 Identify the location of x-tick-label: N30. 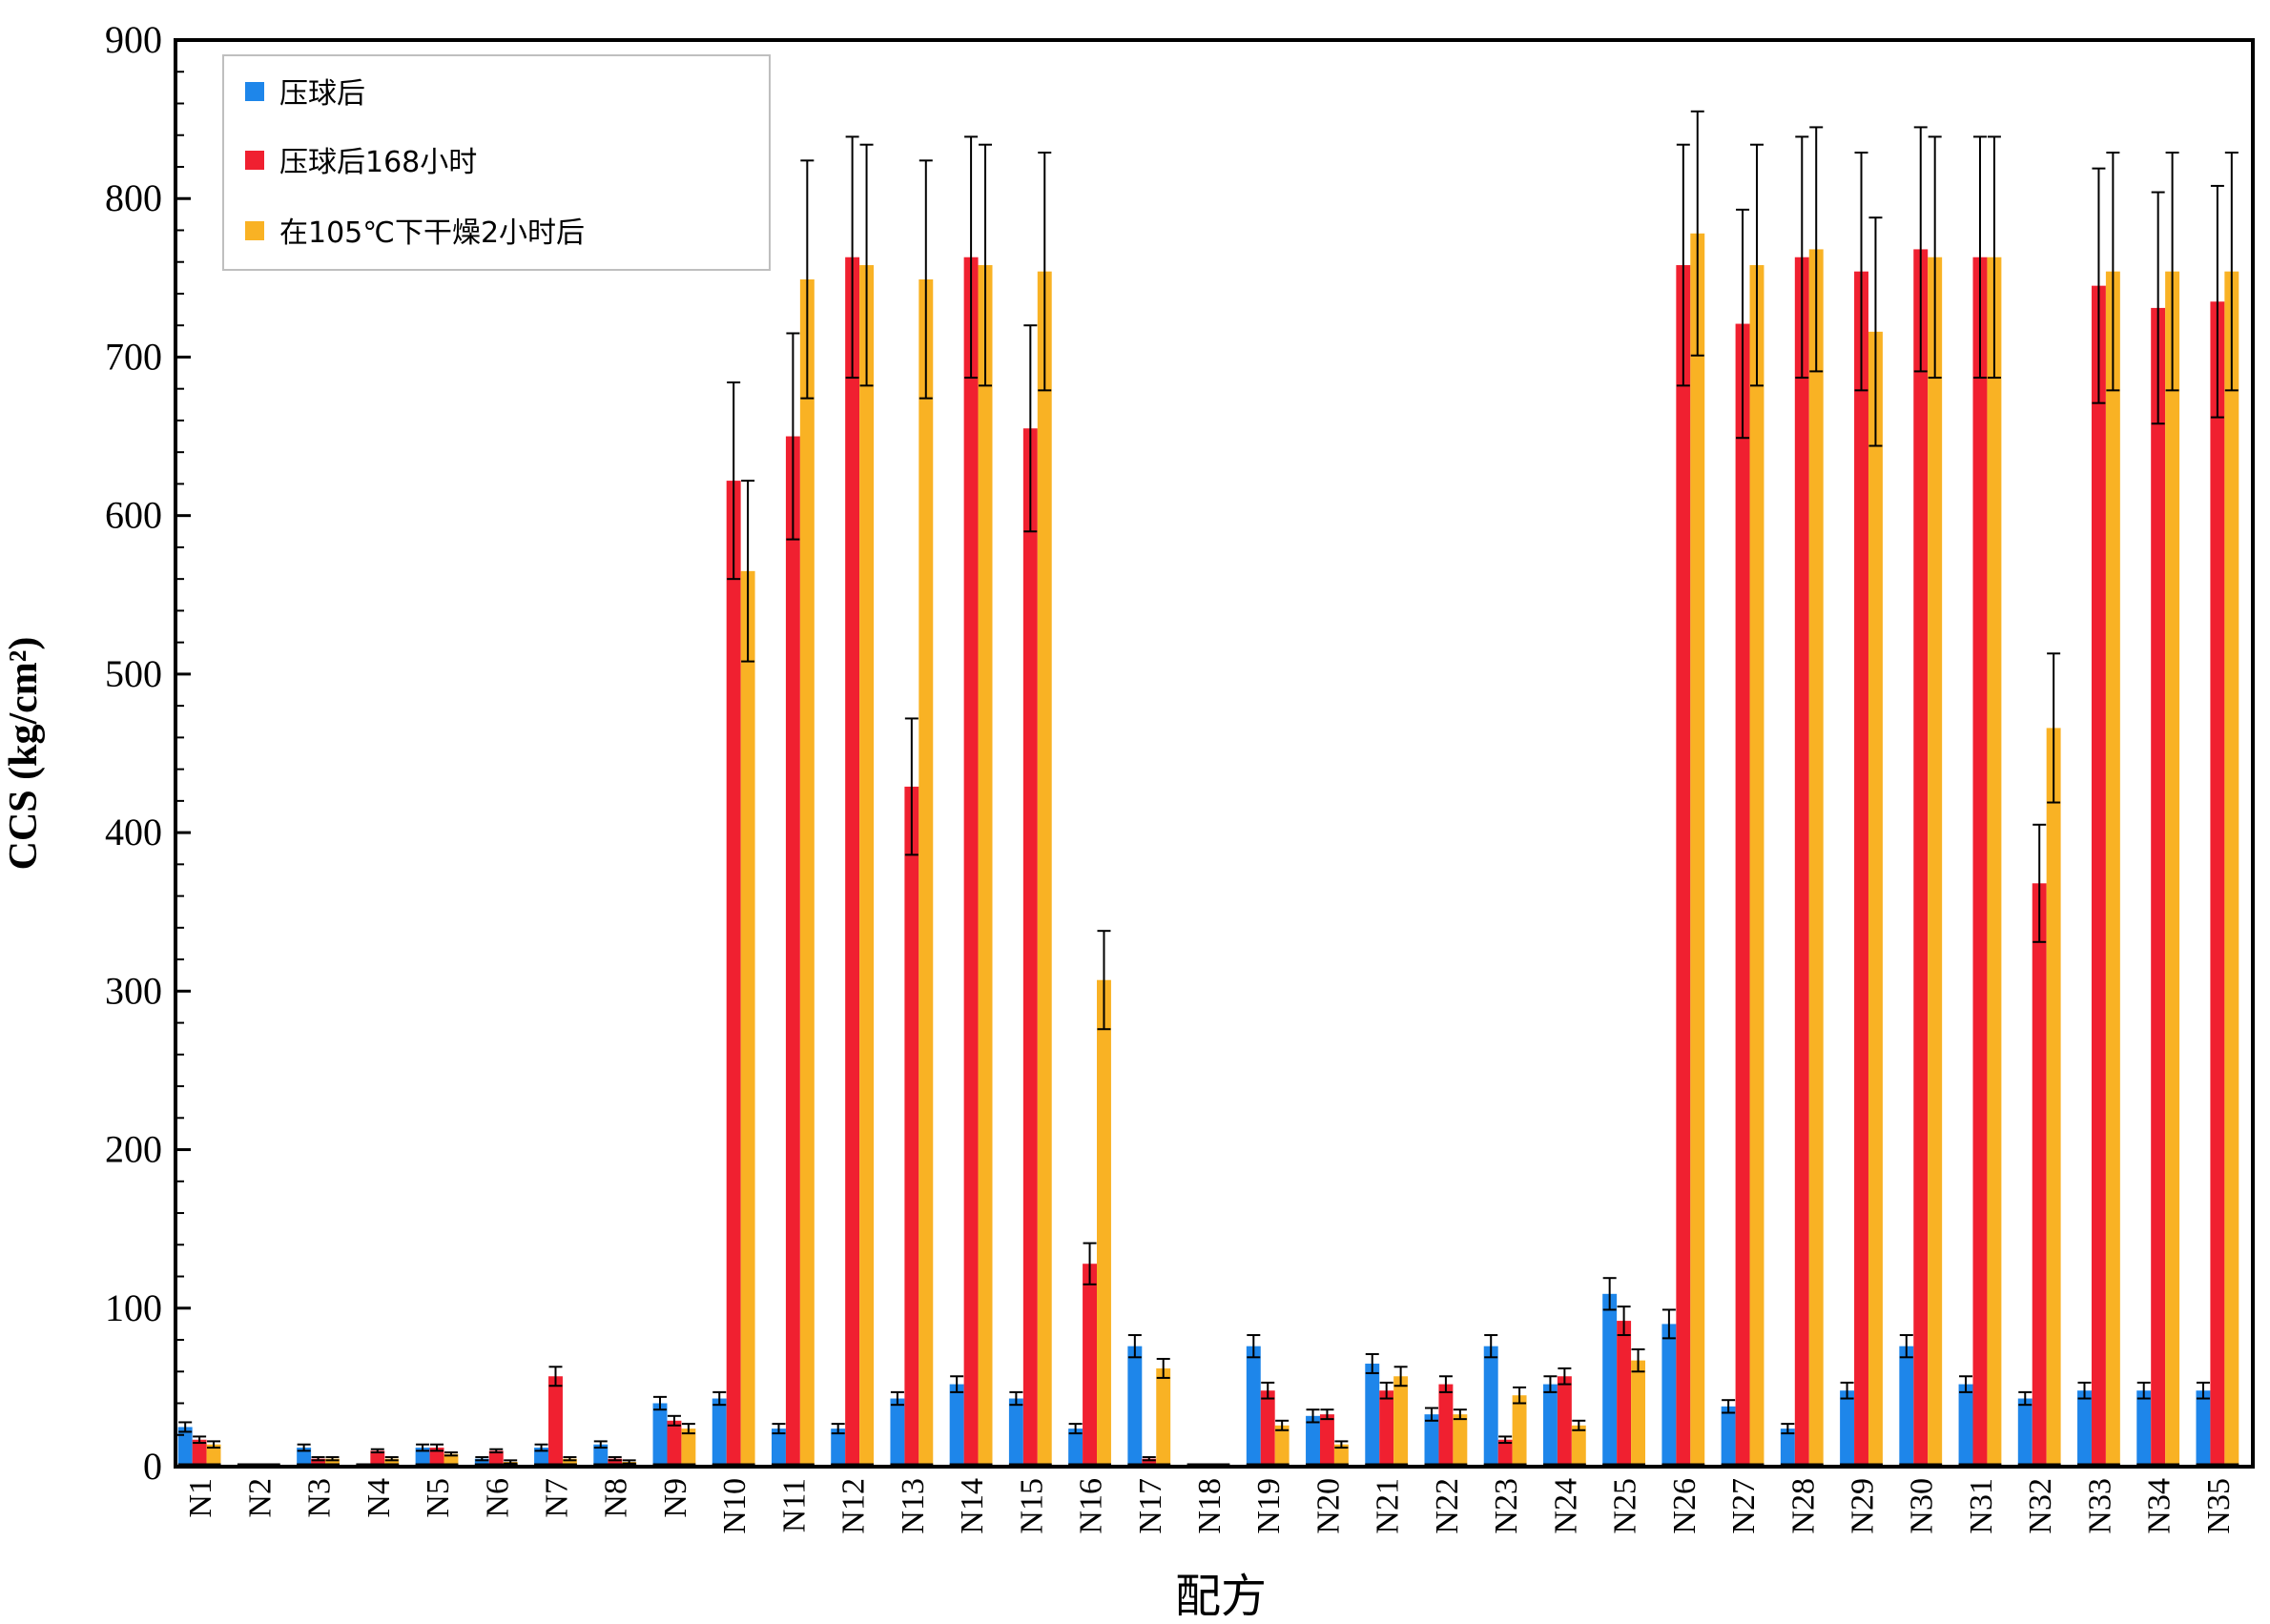
(1922, 1506).